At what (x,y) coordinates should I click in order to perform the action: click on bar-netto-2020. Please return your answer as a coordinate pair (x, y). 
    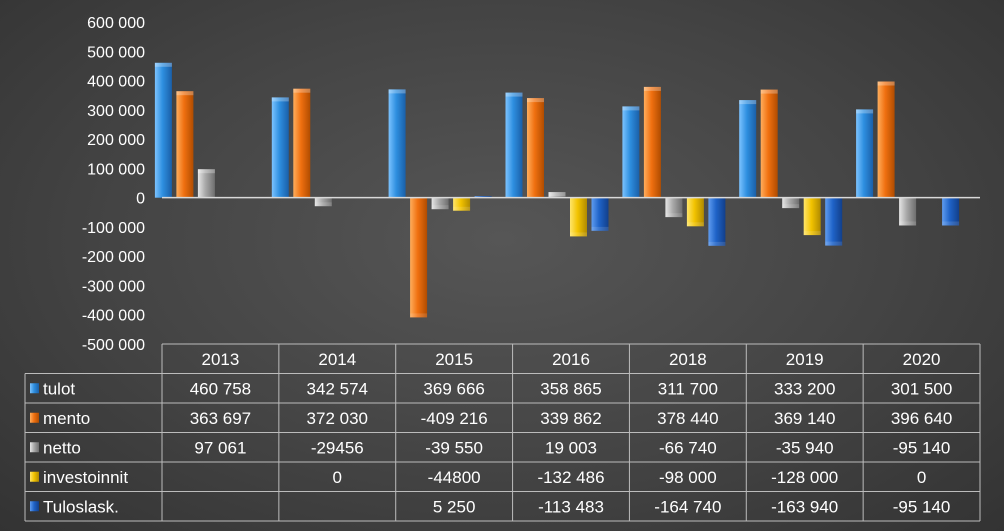
    Looking at the image, I should click on (908, 211).